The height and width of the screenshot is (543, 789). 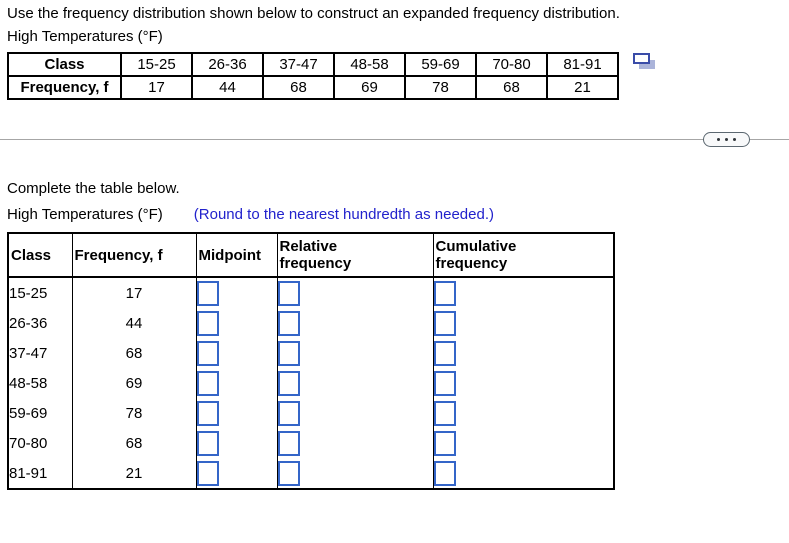 I want to click on class-cell: 15-25, so click(x=156, y=64).